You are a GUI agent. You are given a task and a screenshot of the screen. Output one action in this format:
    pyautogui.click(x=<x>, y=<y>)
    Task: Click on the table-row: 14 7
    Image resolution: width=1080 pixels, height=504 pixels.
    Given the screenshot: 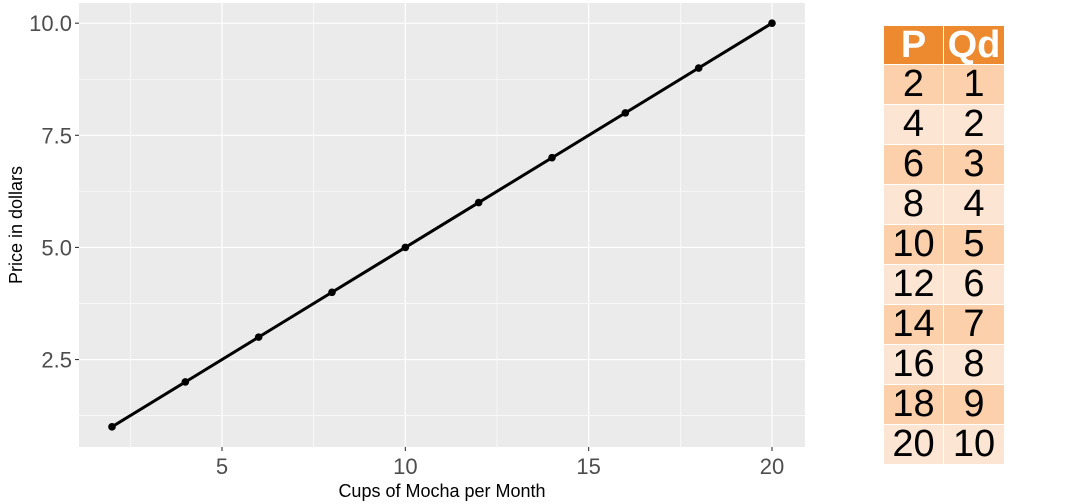 What is the action you would take?
    pyautogui.click(x=944, y=324)
    